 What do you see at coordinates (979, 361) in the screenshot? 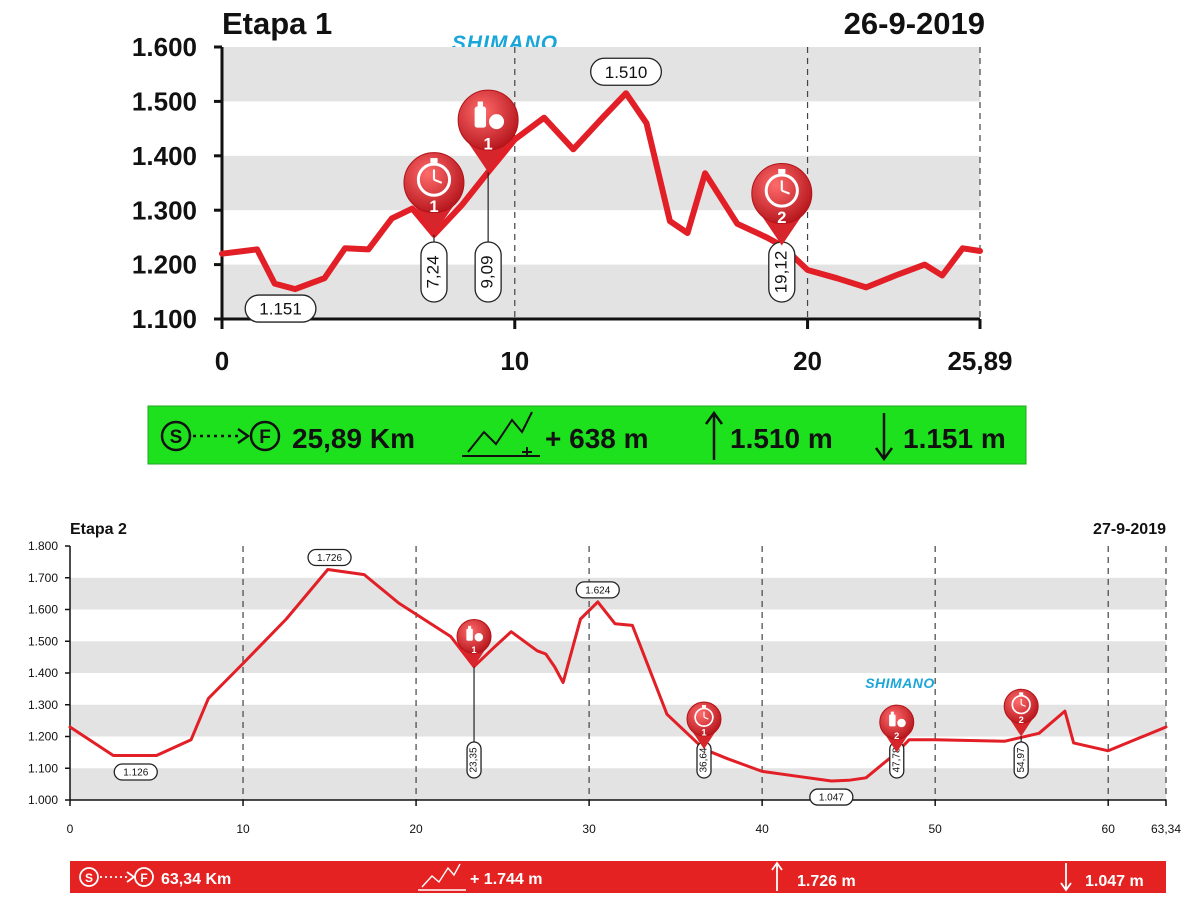
I see `x-tick-label: 25,89` at bounding box center [979, 361].